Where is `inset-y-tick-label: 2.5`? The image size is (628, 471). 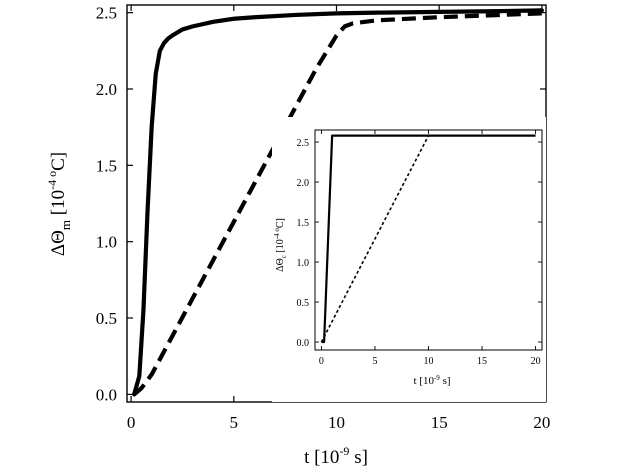
inset-y-tick-label: 2.5 is located at coordinates (303, 143).